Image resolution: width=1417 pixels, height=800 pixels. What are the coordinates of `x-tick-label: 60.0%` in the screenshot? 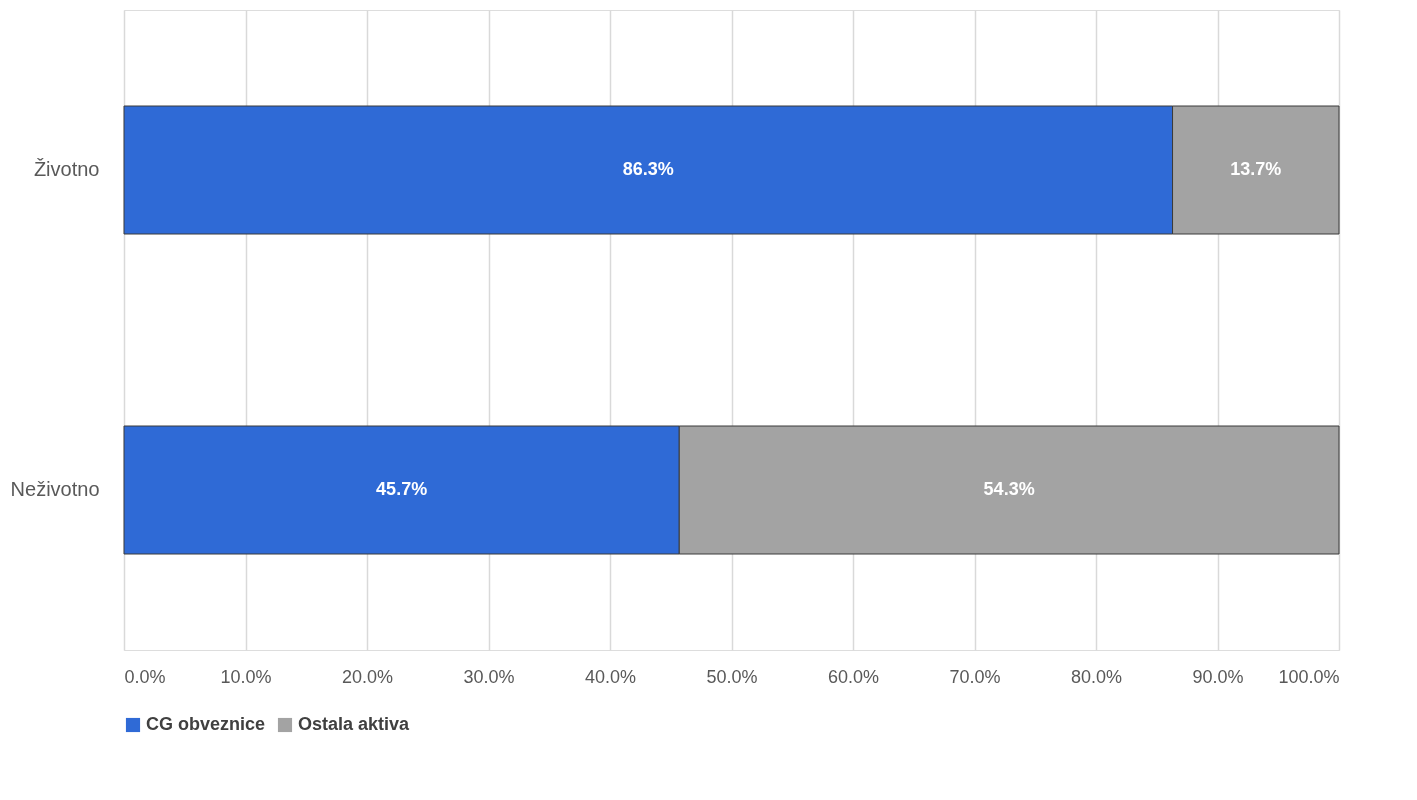 It's located at (853, 676).